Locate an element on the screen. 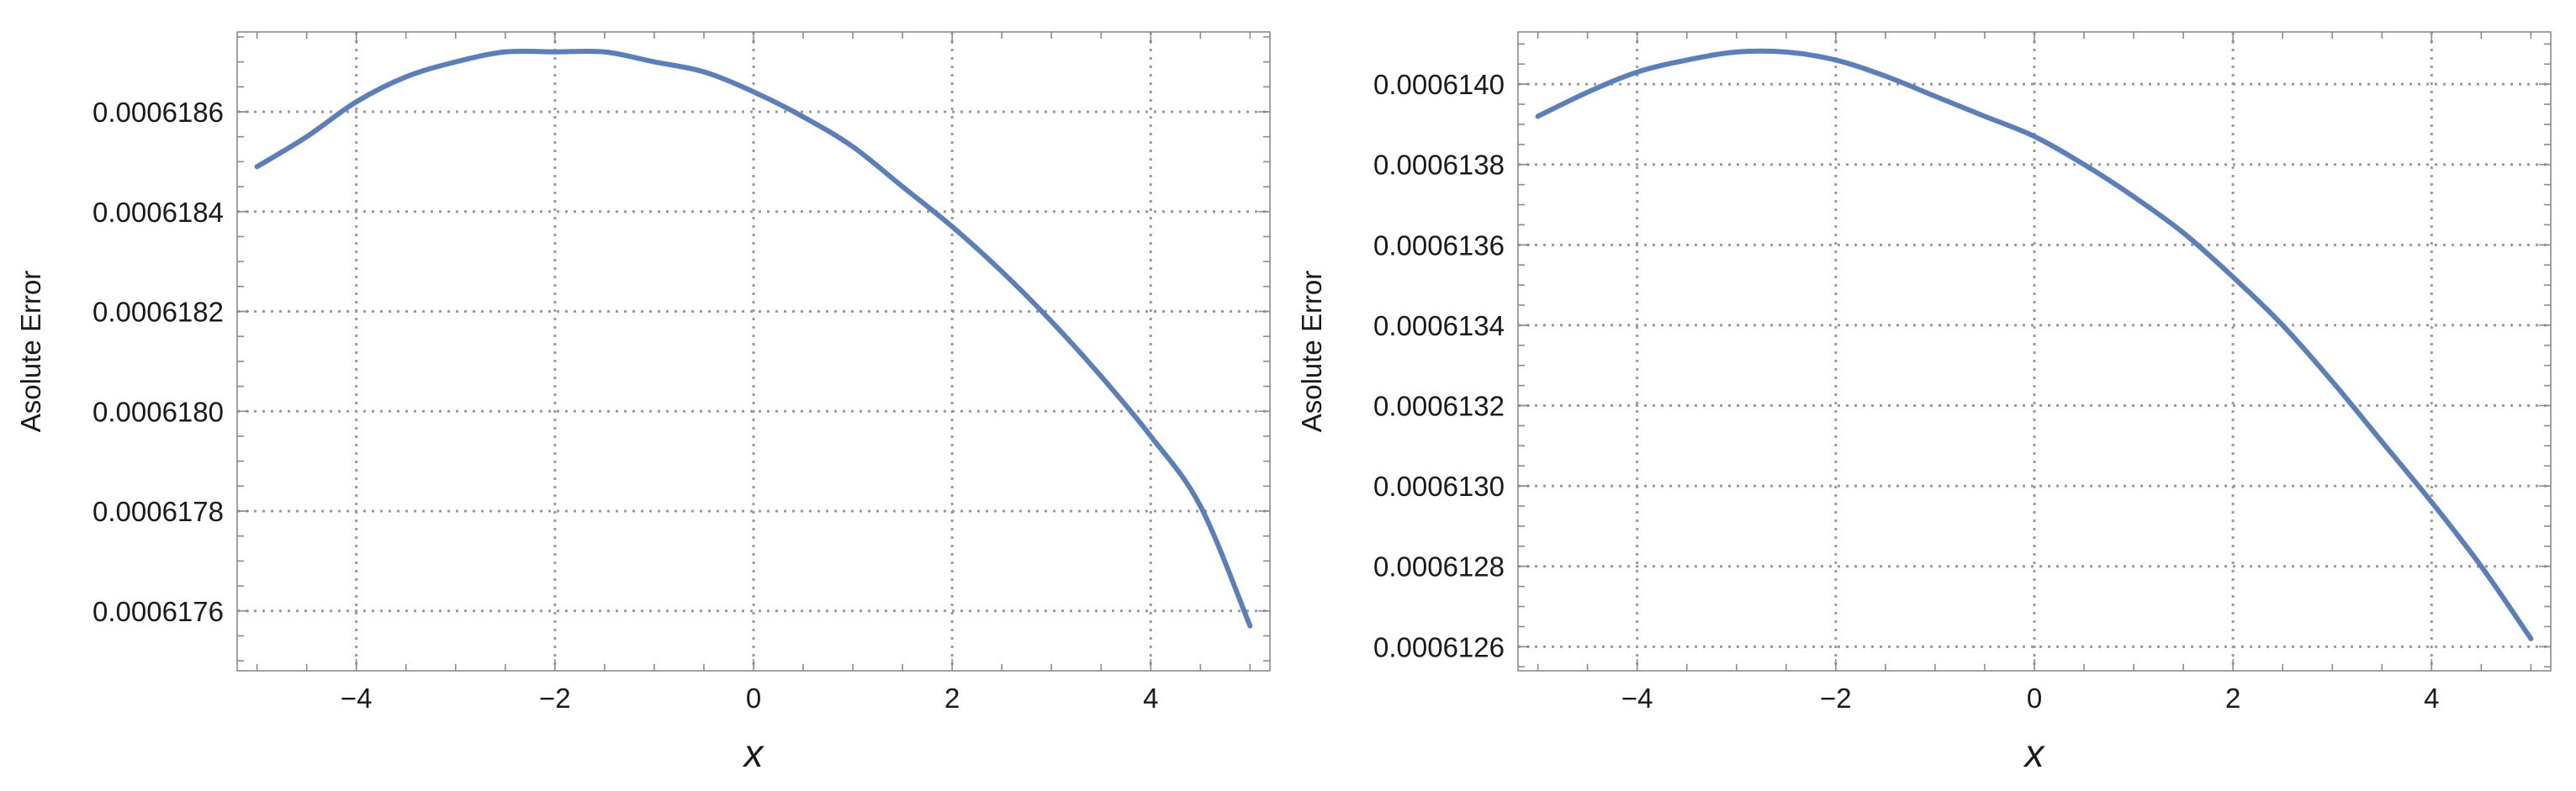  y-tick-label: 0.0006134 is located at coordinates (1439, 326).